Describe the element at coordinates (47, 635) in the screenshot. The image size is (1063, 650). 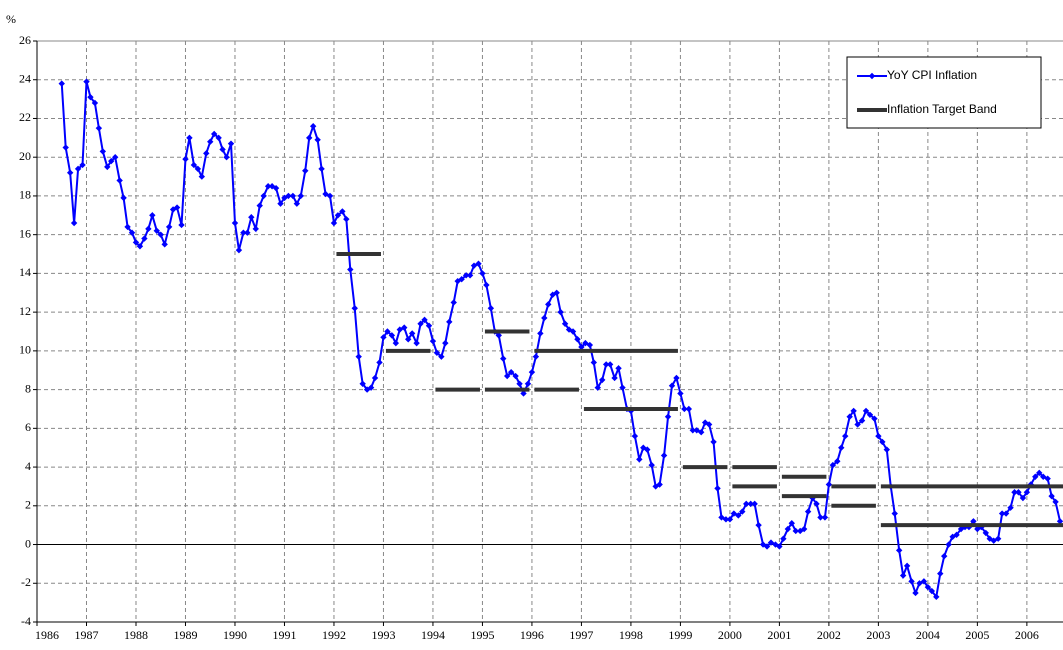
I see `x-tick-label: 1986` at that location.